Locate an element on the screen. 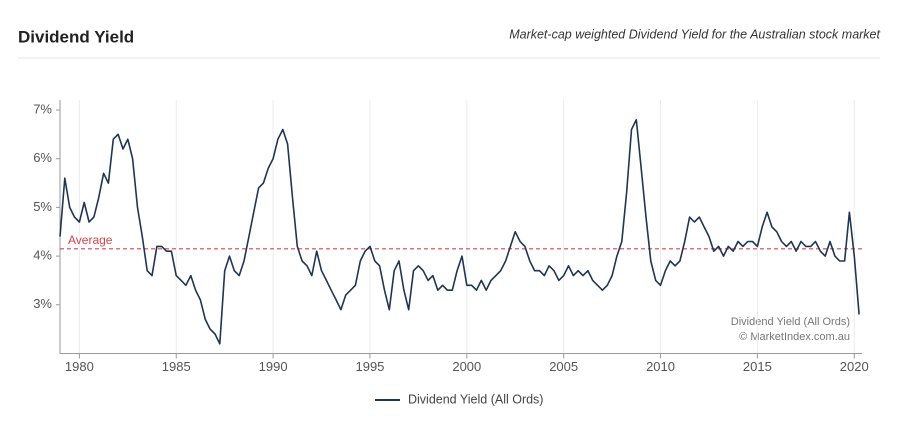  x-tick-label: 2005 is located at coordinates (563, 366).